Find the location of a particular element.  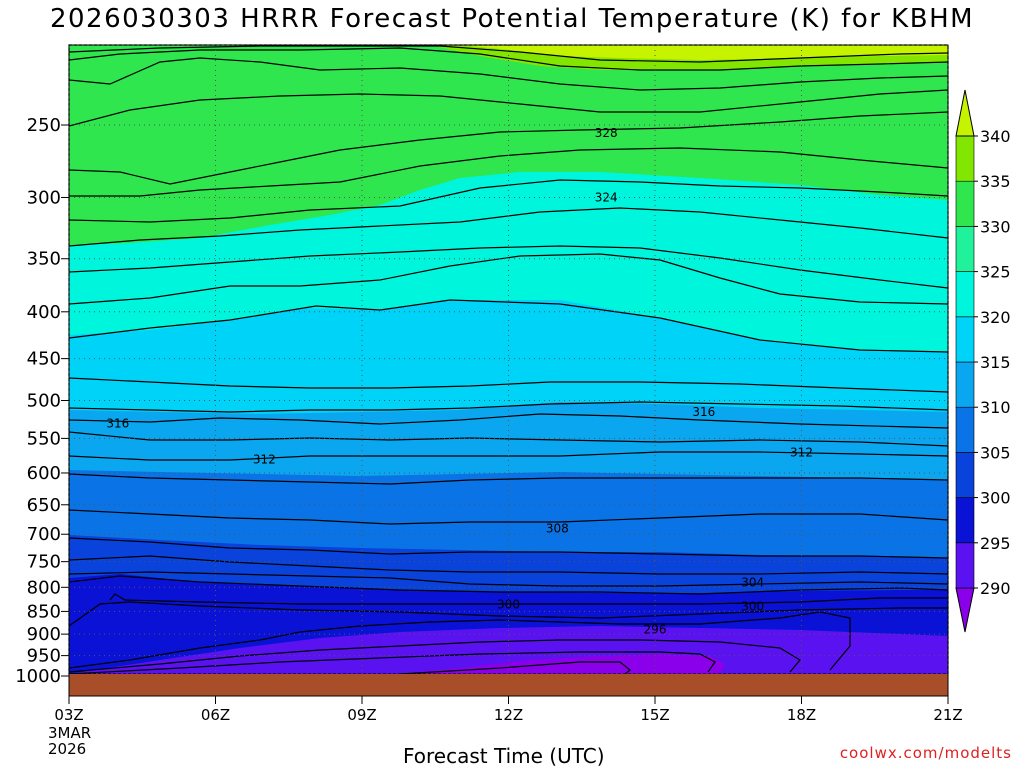

colorbar-label: 340 is located at coordinates (995, 136).